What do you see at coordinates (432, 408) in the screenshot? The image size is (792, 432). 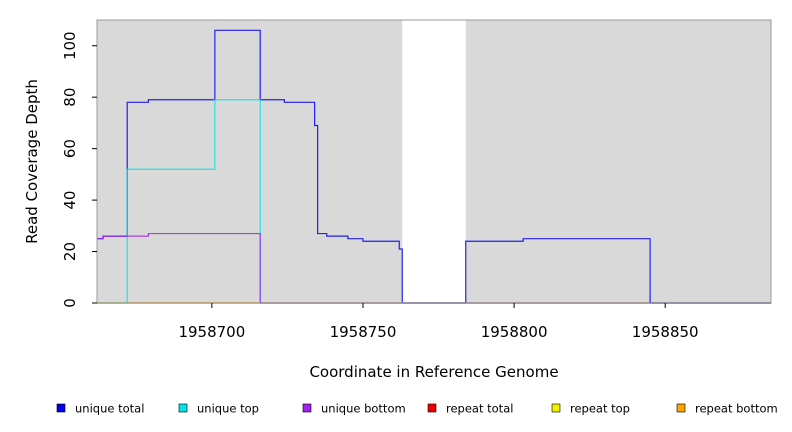 I see `legend-swatch-repeat-total` at bounding box center [432, 408].